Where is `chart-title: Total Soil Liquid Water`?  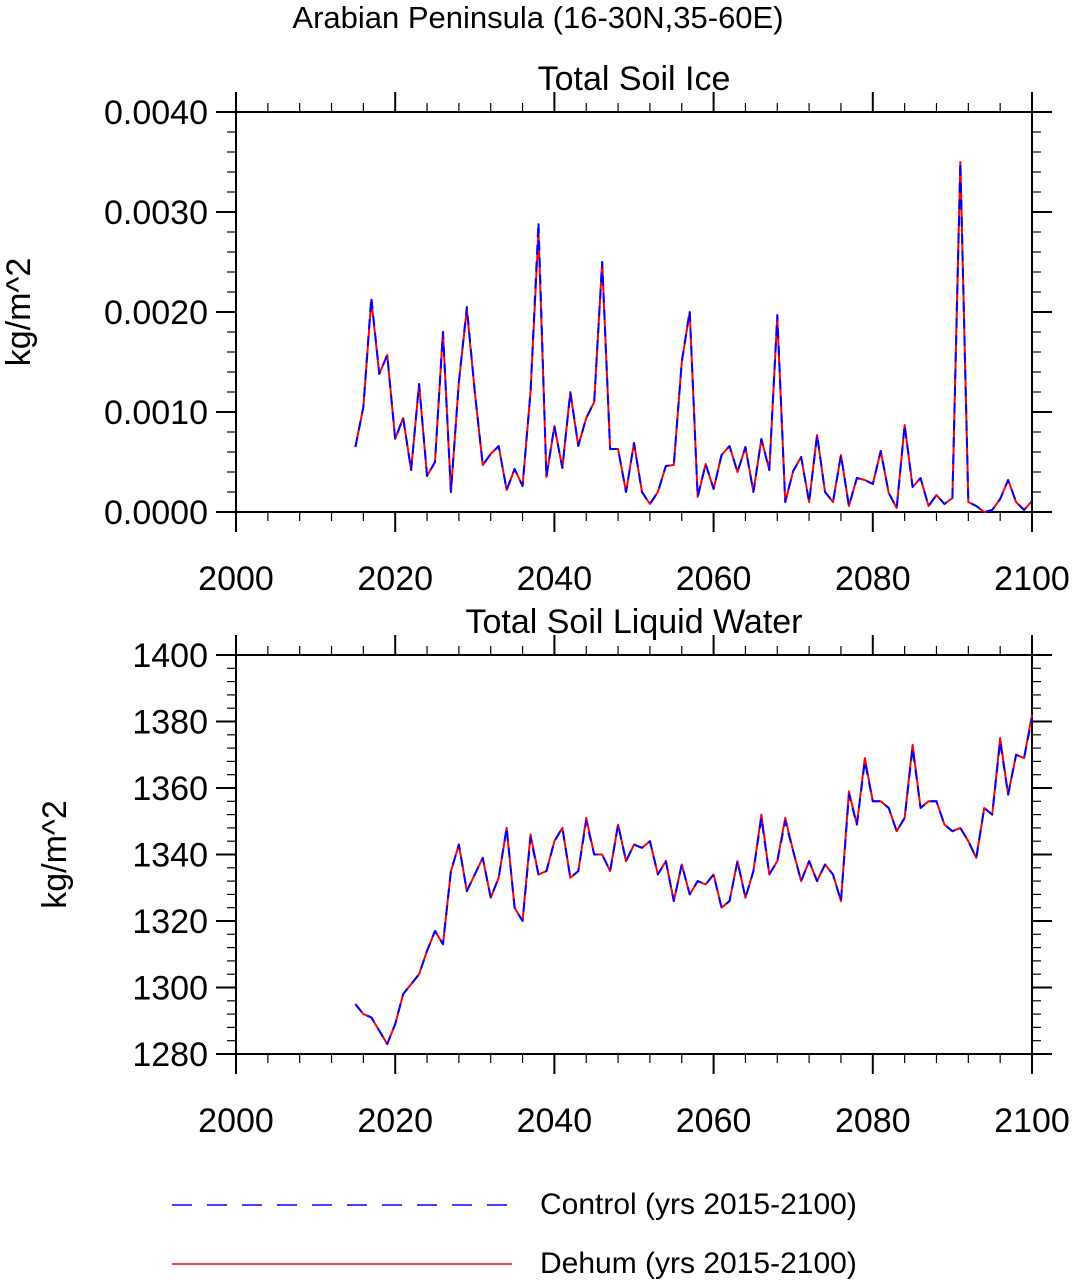
chart-title: Total Soil Liquid Water is located at coordinates (633, 622).